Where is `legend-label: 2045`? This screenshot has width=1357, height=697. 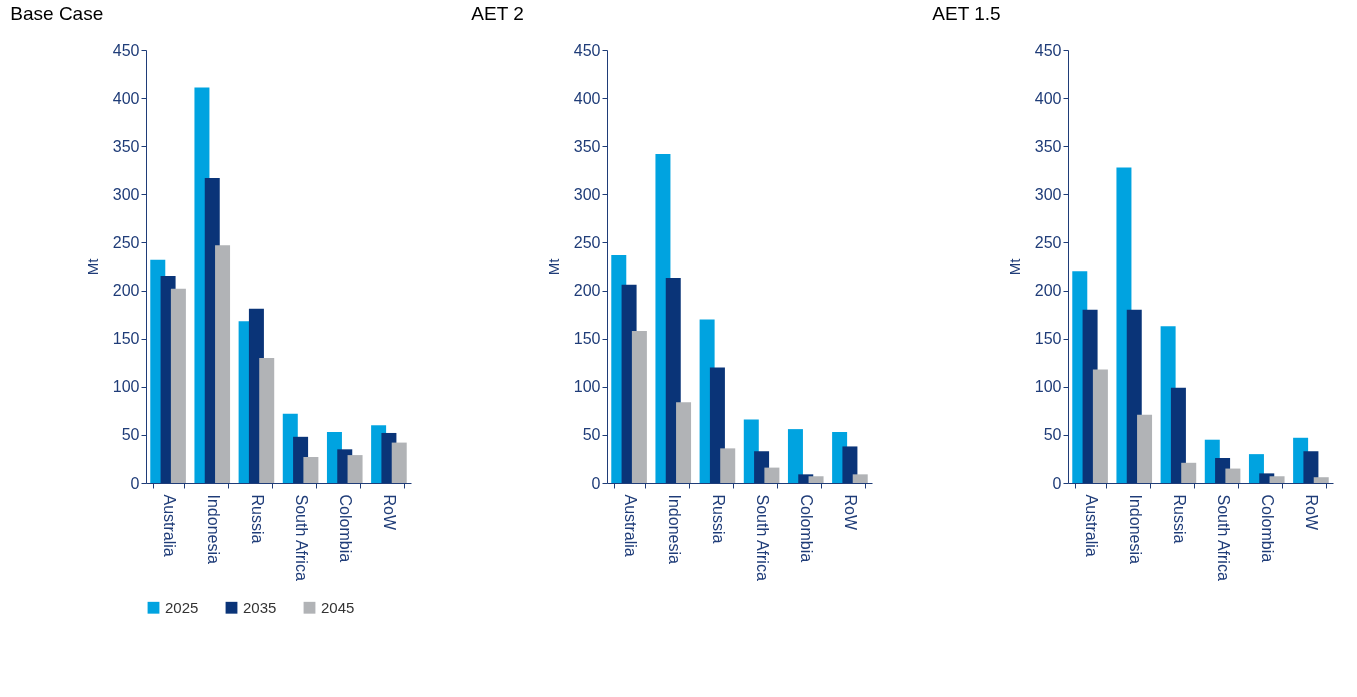 legend-label: 2045 is located at coordinates (338, 607).